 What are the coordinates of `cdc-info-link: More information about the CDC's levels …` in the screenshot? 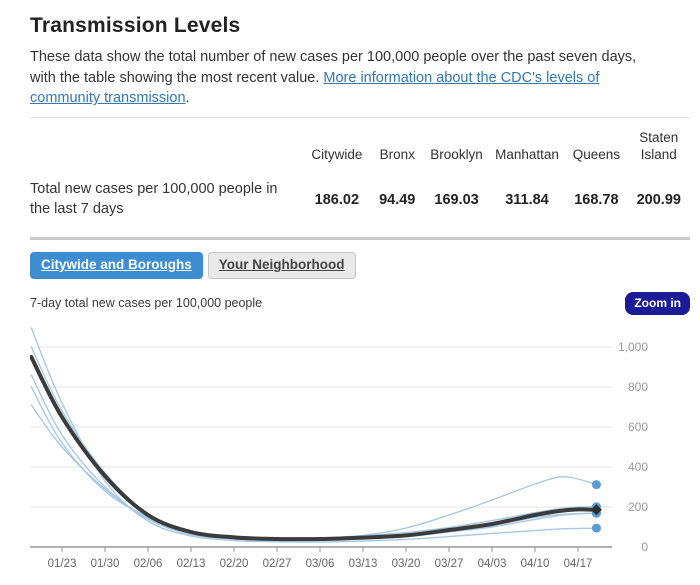 It's located at (315, 88).